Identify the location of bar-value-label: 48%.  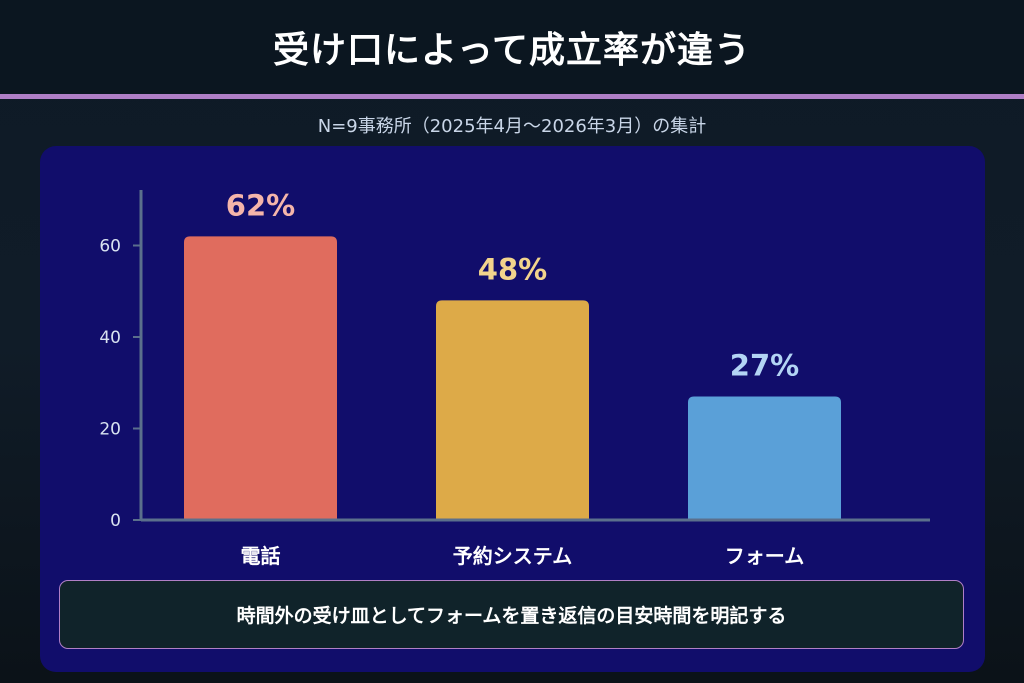
(512, 269).